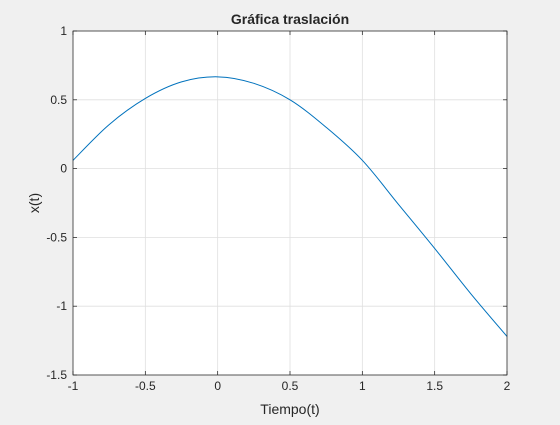 Image resolution: width=560 pixels, height=425 pixels. Describe the element at coordinates (290, 386) in the screenshot. I see `x-tick-label: 0.5` at that location.